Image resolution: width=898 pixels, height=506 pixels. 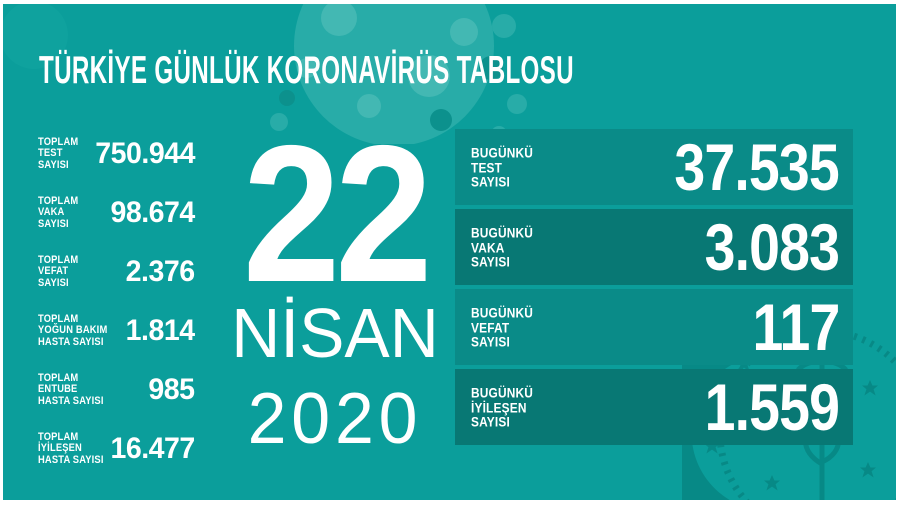 What do you see at coordinates (116, 271) in the screenshot?
I see `total-row-vefat: TOPLAM VEFAT SAYISI 2.376` at bounding box center [116, 271].